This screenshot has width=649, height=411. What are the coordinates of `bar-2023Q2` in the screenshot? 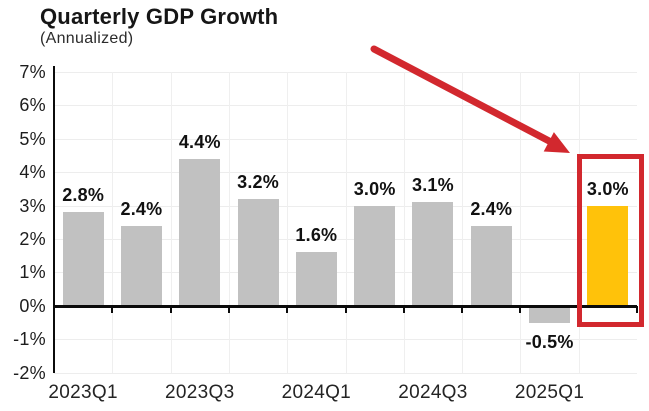 It's located at (141, 265).